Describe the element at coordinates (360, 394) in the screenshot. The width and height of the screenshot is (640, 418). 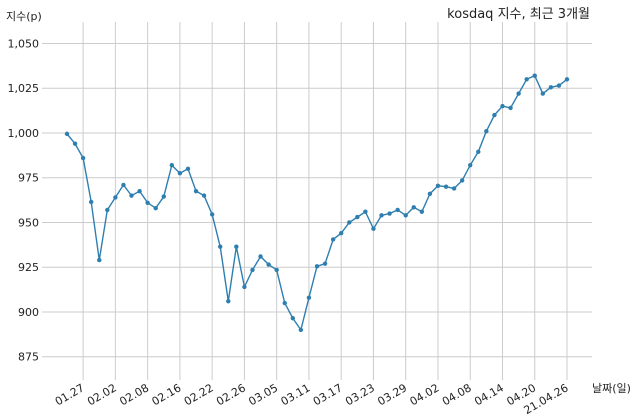
I see `x-tick-label: 03.23` at that location.